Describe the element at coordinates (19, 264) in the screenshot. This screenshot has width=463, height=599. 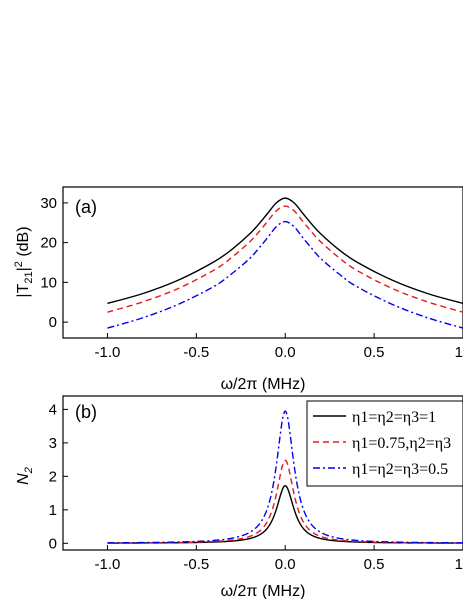
I see `panel-a-y-label-sup: 2` at that location.